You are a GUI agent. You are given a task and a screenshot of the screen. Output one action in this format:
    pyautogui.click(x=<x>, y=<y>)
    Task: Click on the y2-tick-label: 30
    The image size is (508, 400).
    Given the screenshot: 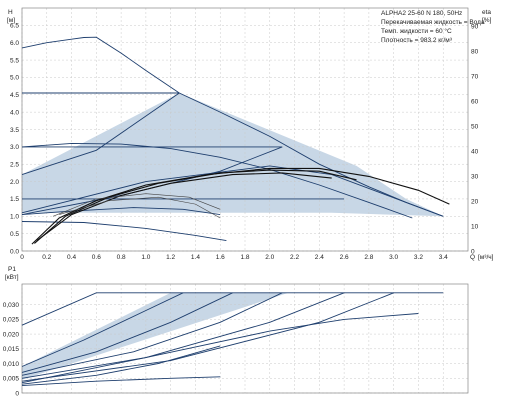 What is the action you would take?
    pyautogui.click(x=475, y=176)
    